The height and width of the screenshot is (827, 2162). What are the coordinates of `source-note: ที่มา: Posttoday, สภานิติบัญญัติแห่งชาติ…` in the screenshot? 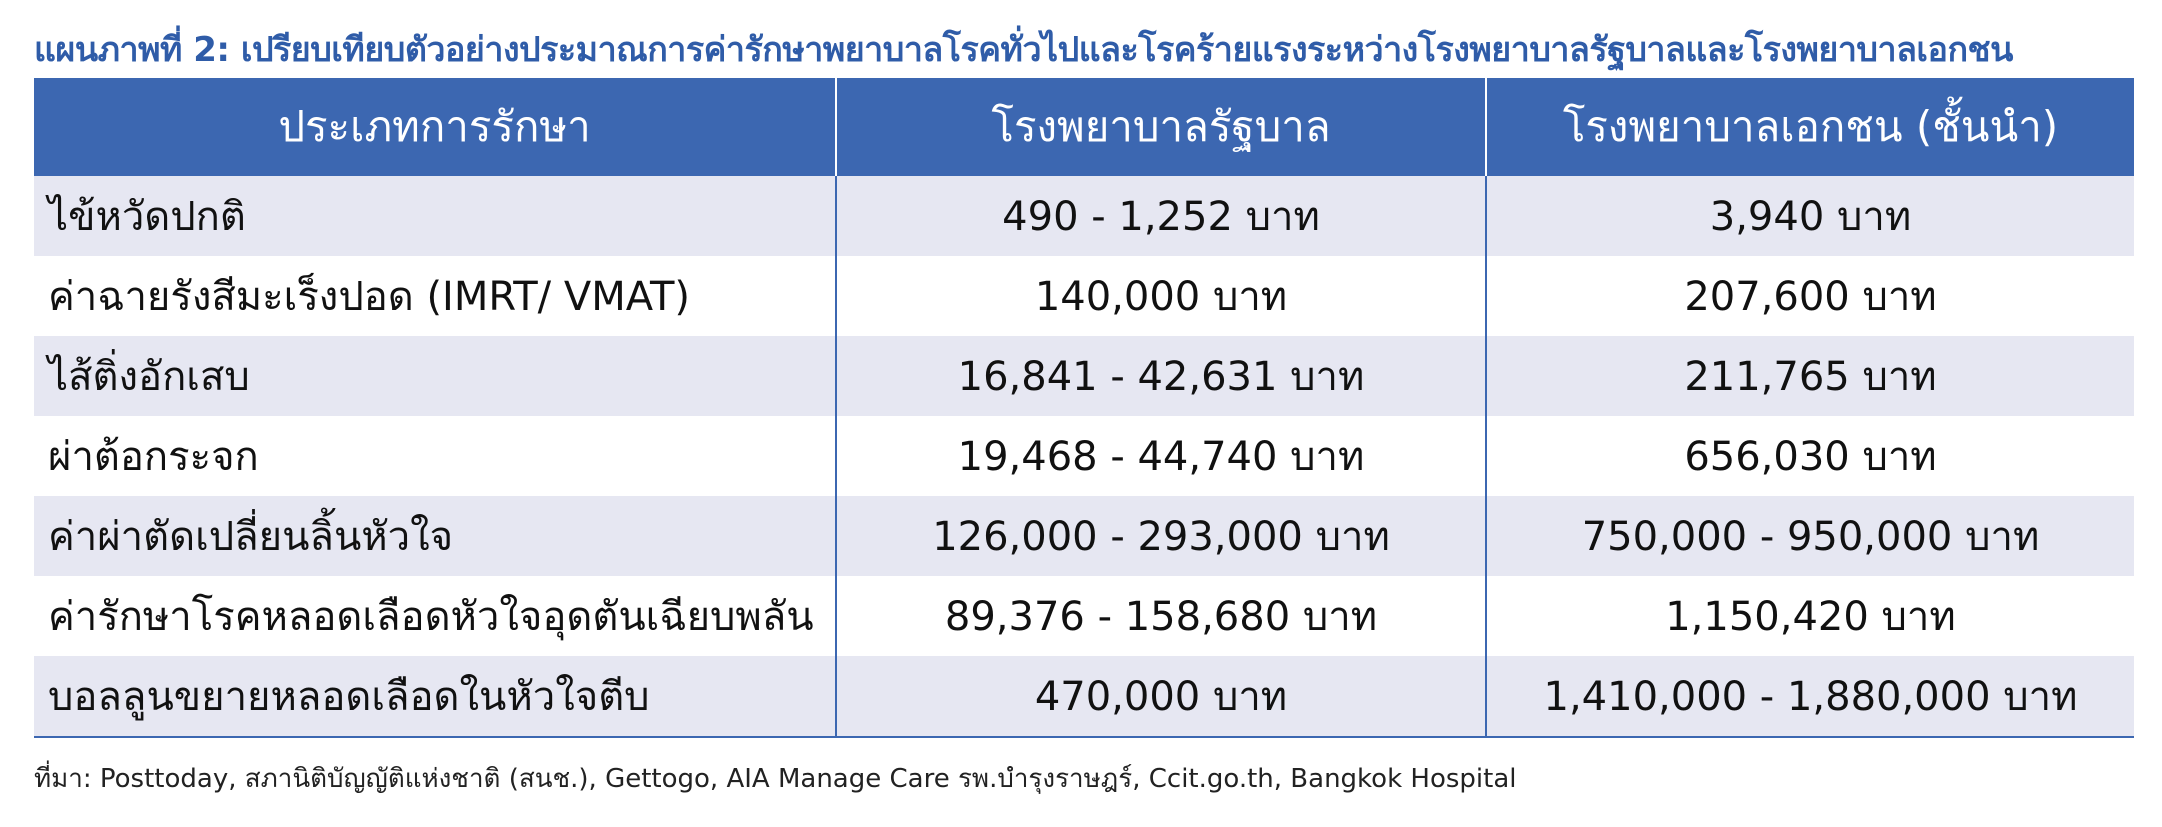 It's located at (775, 779).